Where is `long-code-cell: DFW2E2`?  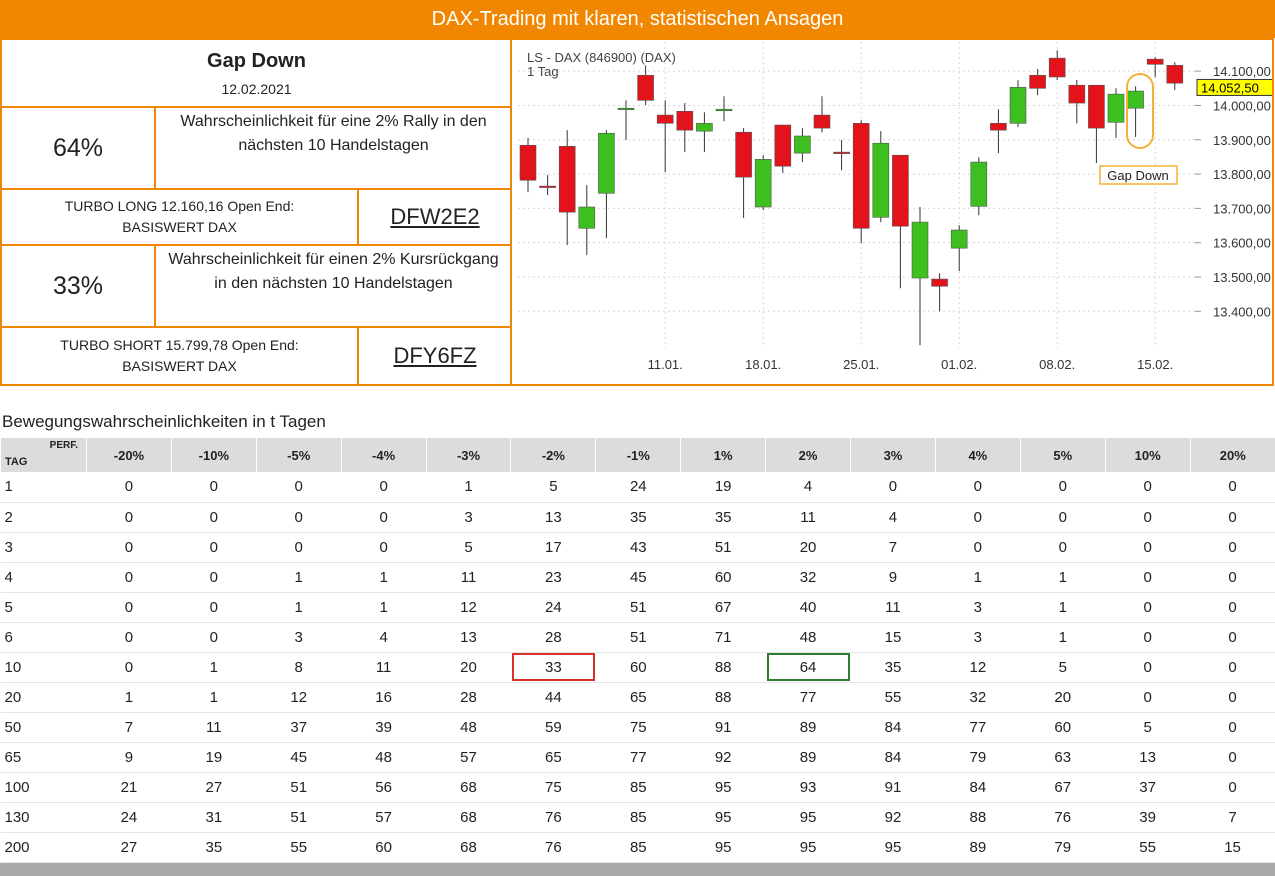
long-code-cell: DFW2E2 is located at coordinates (435, 218).